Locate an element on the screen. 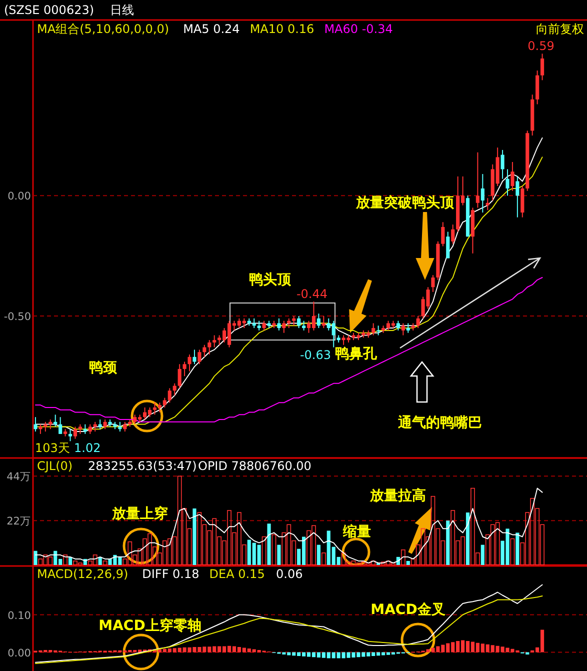 This screenshot has width=587, height=671. annotation: 鸭头顶 is located at coordinates (270, 280).